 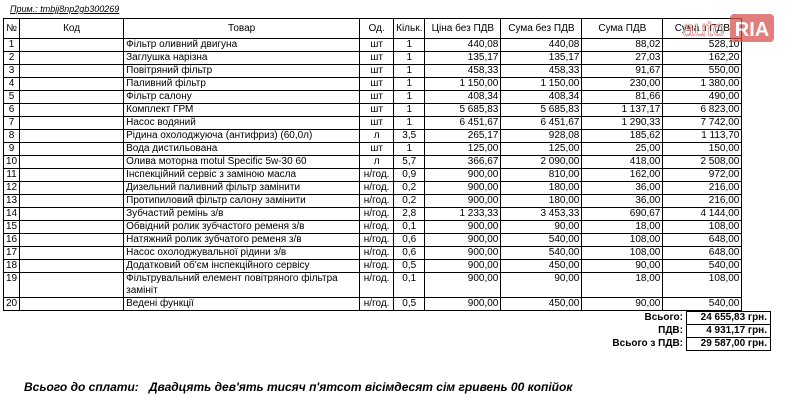 What do you see at coordinates (377, 110) in the screenshot?
I see `cell: шт` at bounding box center [377, 110].